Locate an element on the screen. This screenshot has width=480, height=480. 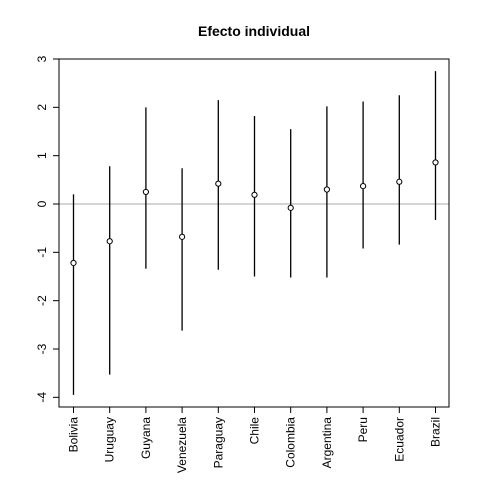
x-tick-label: Uruguay is located at coordinates (110, 439).